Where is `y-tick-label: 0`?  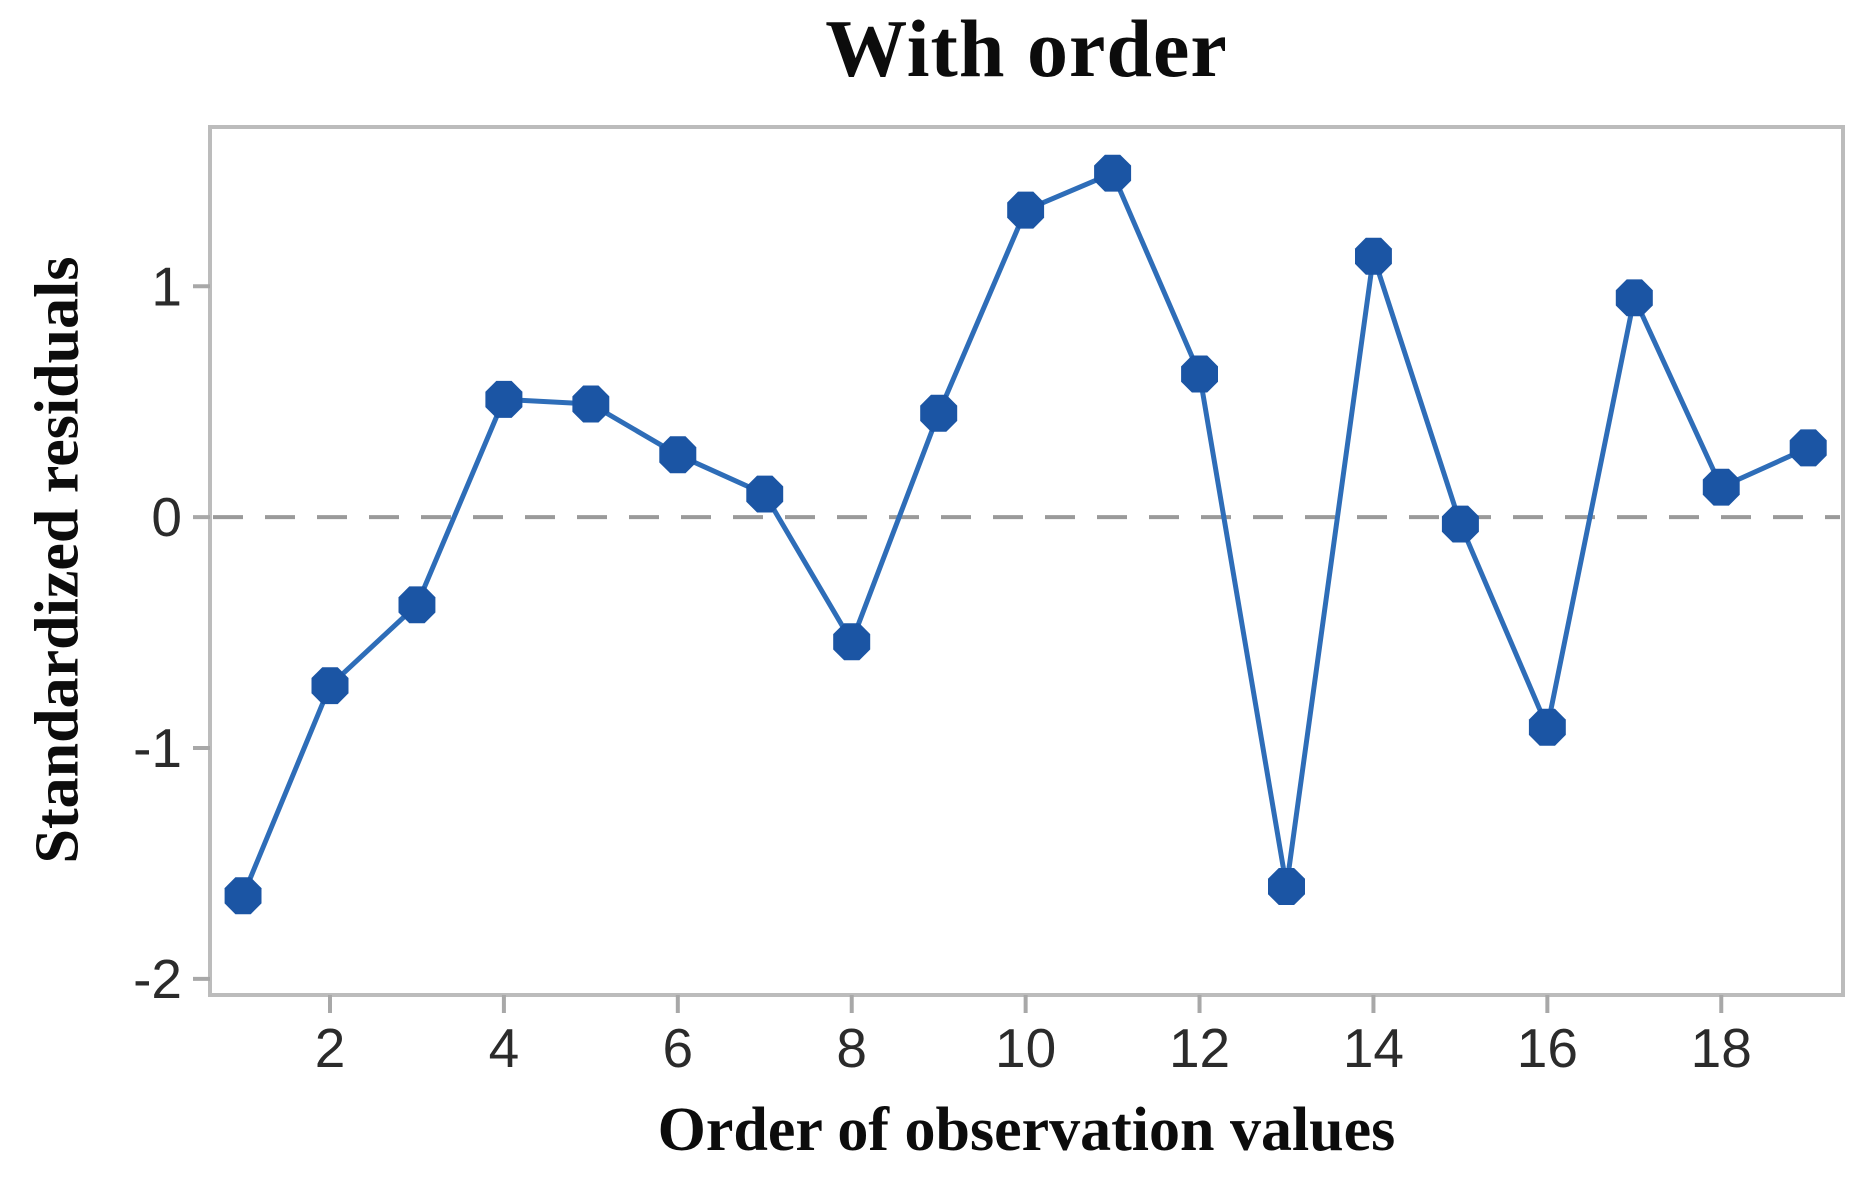 y-tick-label: 0 is located at coordinates (166, 517).